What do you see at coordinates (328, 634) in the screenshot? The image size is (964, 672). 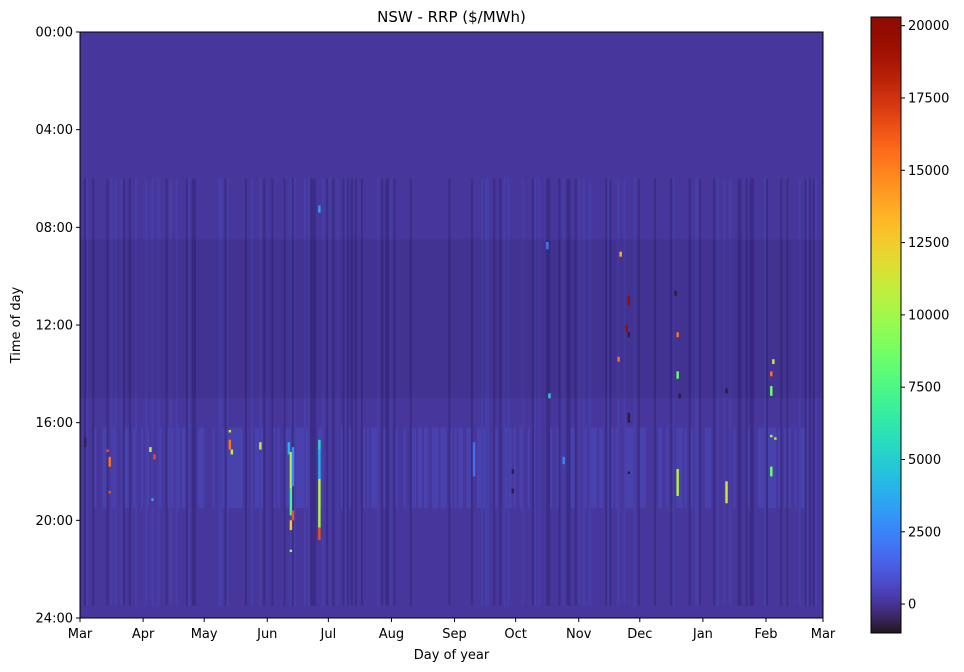 I see `x-tick-label: Jul` at bounding box center [328, 634].